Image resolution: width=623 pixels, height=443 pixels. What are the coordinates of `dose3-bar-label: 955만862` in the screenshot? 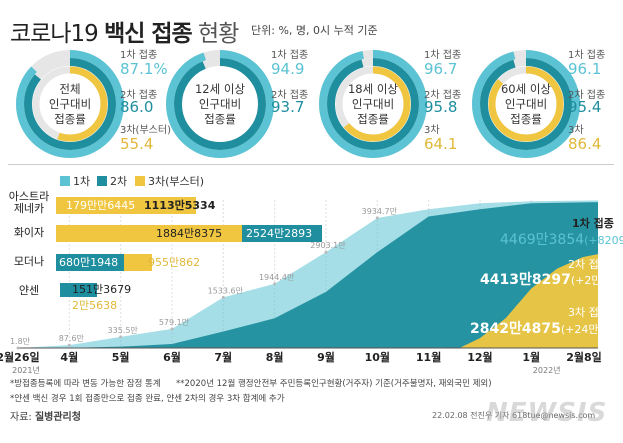 It's located at (174, 262).